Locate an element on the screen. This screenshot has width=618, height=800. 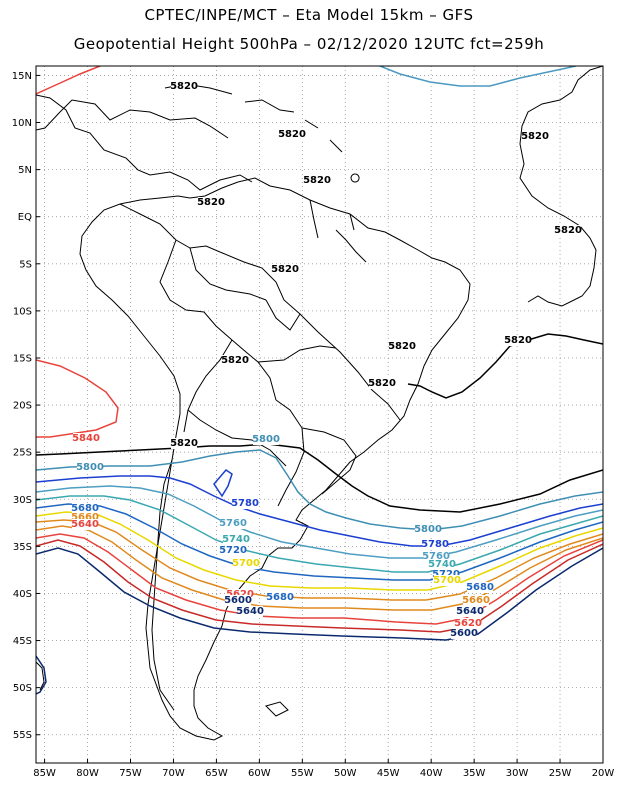
lon-tick-label: 45W is located at coordinates (388, 773).